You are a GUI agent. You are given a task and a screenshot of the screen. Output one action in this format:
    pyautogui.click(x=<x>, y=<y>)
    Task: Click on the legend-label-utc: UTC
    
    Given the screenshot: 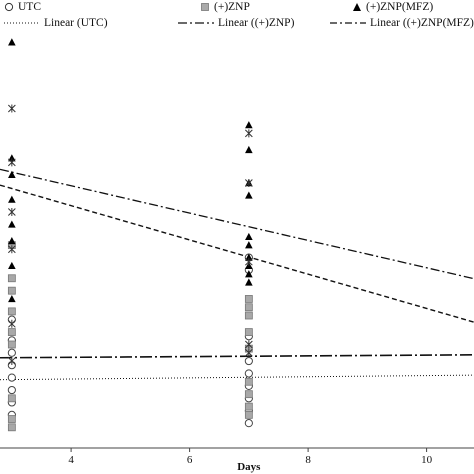 What is the action you would take?
    pyautogui.click(x=29, y=7)
    